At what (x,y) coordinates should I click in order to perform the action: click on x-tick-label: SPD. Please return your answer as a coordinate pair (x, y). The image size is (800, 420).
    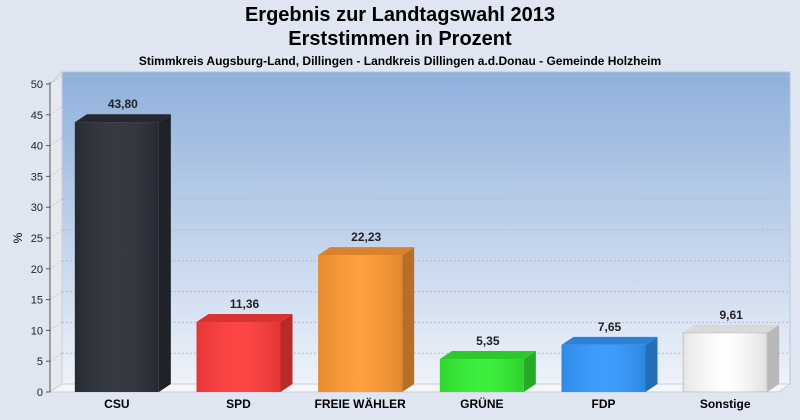
    Looking at the image, I should click on (238, 404).